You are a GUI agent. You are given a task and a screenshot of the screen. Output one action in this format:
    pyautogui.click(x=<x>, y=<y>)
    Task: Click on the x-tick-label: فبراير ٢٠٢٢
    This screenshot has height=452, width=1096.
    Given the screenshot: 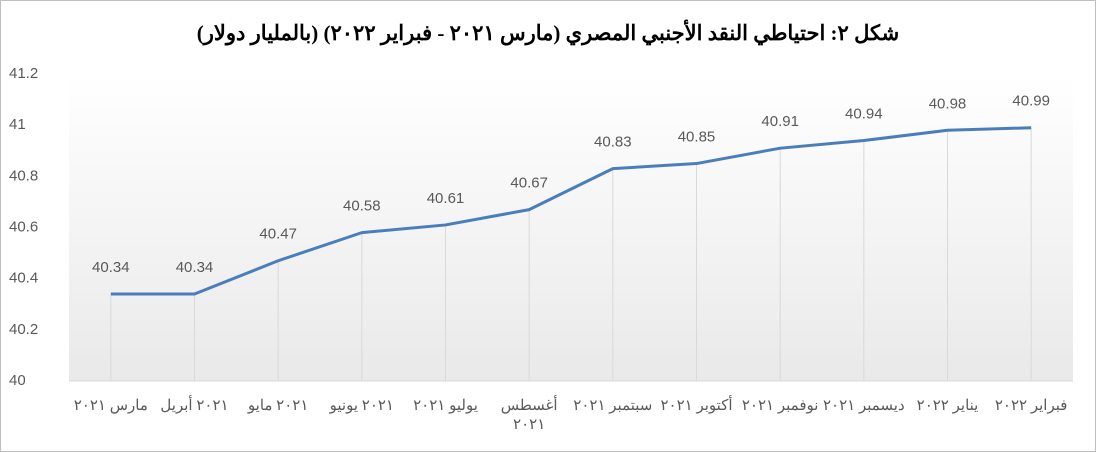 What is the action you would take?
    pyautogui.click(x=1031, y=406)
    